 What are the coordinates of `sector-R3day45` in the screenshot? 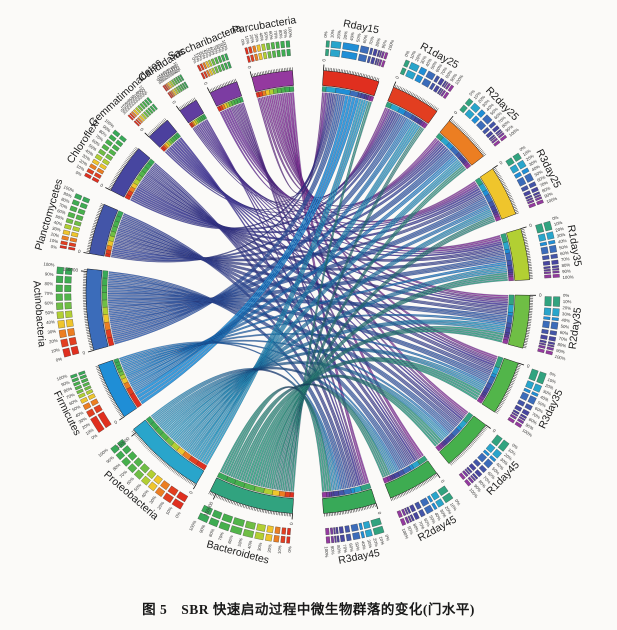 It's located at (353, 513).